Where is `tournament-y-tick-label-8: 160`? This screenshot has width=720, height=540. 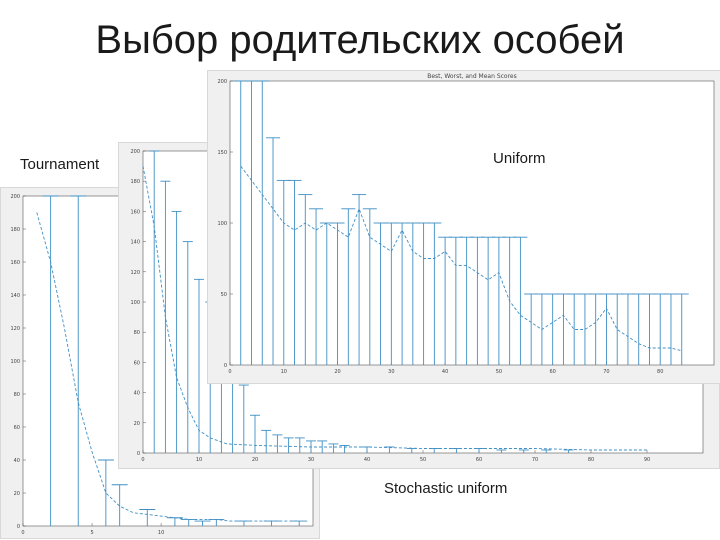 tournament-y-tick-label-8: 160 is located at coordinates (15, 263).